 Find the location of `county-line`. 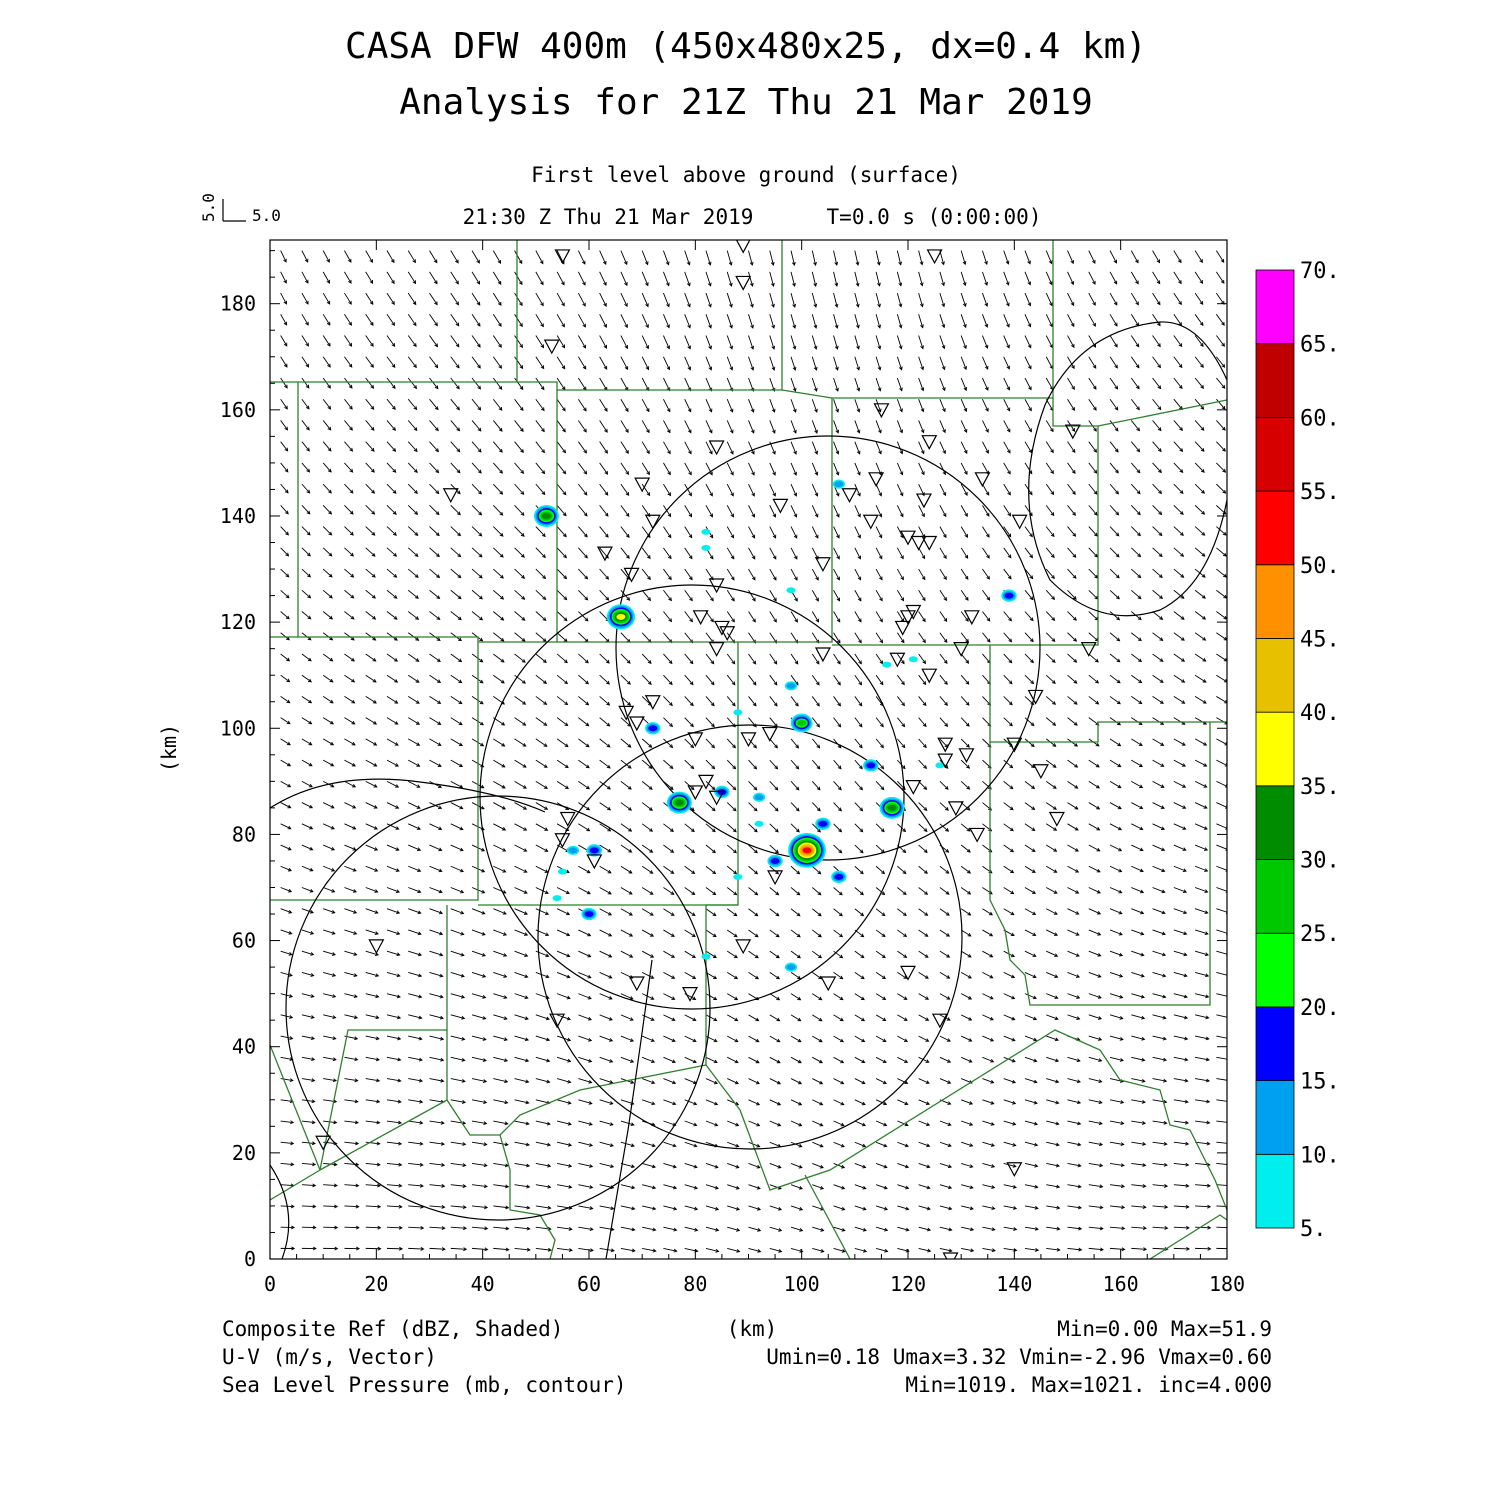

county-line is located at coordinates (383, 1135).